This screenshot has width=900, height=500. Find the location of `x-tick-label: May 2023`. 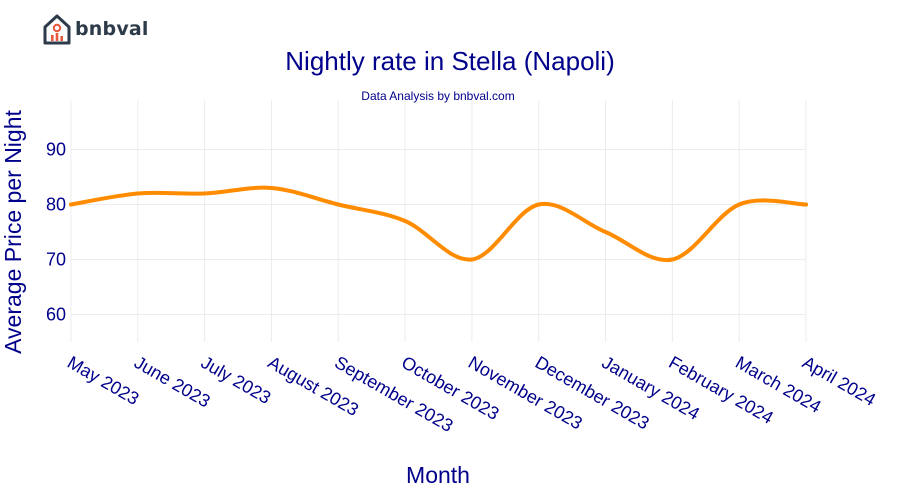

x-tick-label: May 2023 is located at coordinates (103, 380).